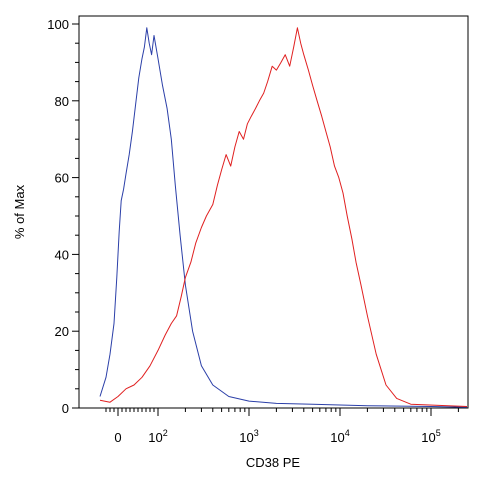 The height and width of the screenshot is (480, 488). I want to click on y-axis-title: % of Max, so click(19, 211).